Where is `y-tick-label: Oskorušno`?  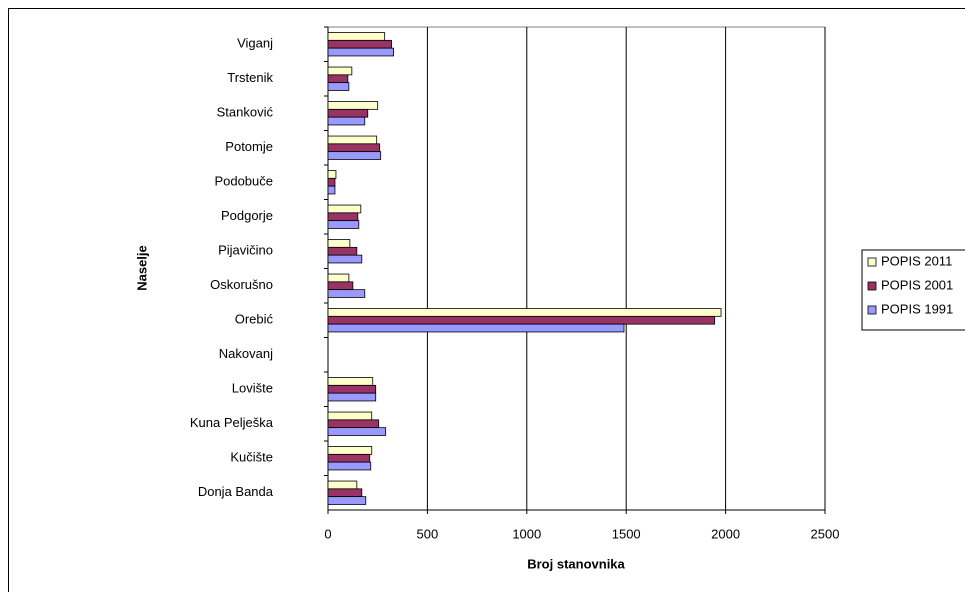
y-tick-label: Oskorušno is located at coordinates (241, 284).